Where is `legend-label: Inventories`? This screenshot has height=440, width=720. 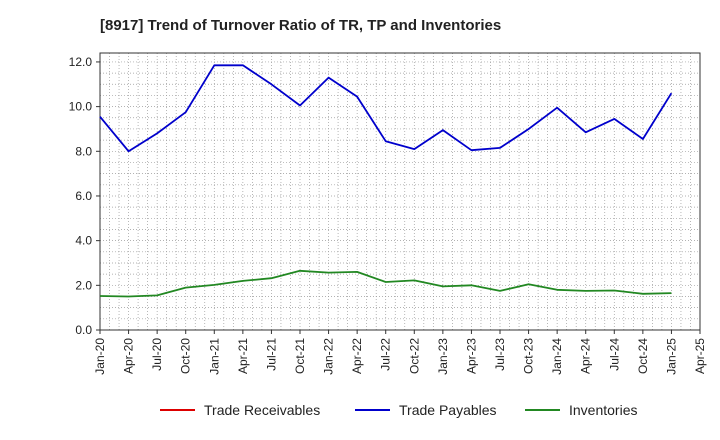
legend-label: Inventories is located at coordinates (603, 410).